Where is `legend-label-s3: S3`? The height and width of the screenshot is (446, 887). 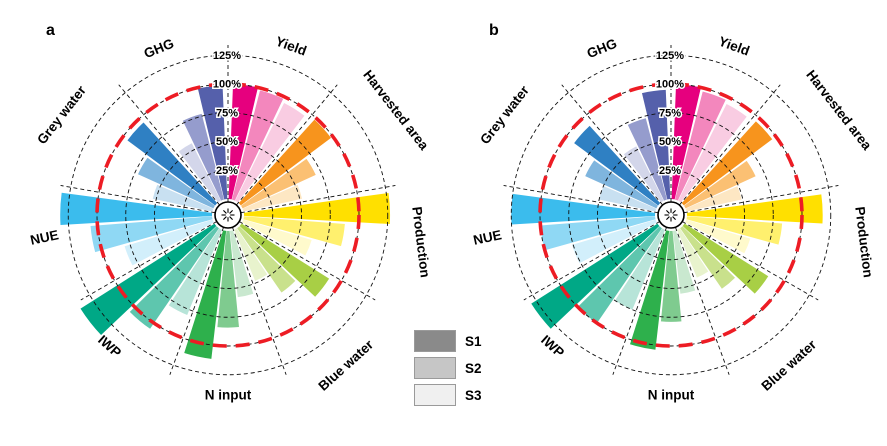 legend-label-s3: S3 is located at coordinates (473, 395).